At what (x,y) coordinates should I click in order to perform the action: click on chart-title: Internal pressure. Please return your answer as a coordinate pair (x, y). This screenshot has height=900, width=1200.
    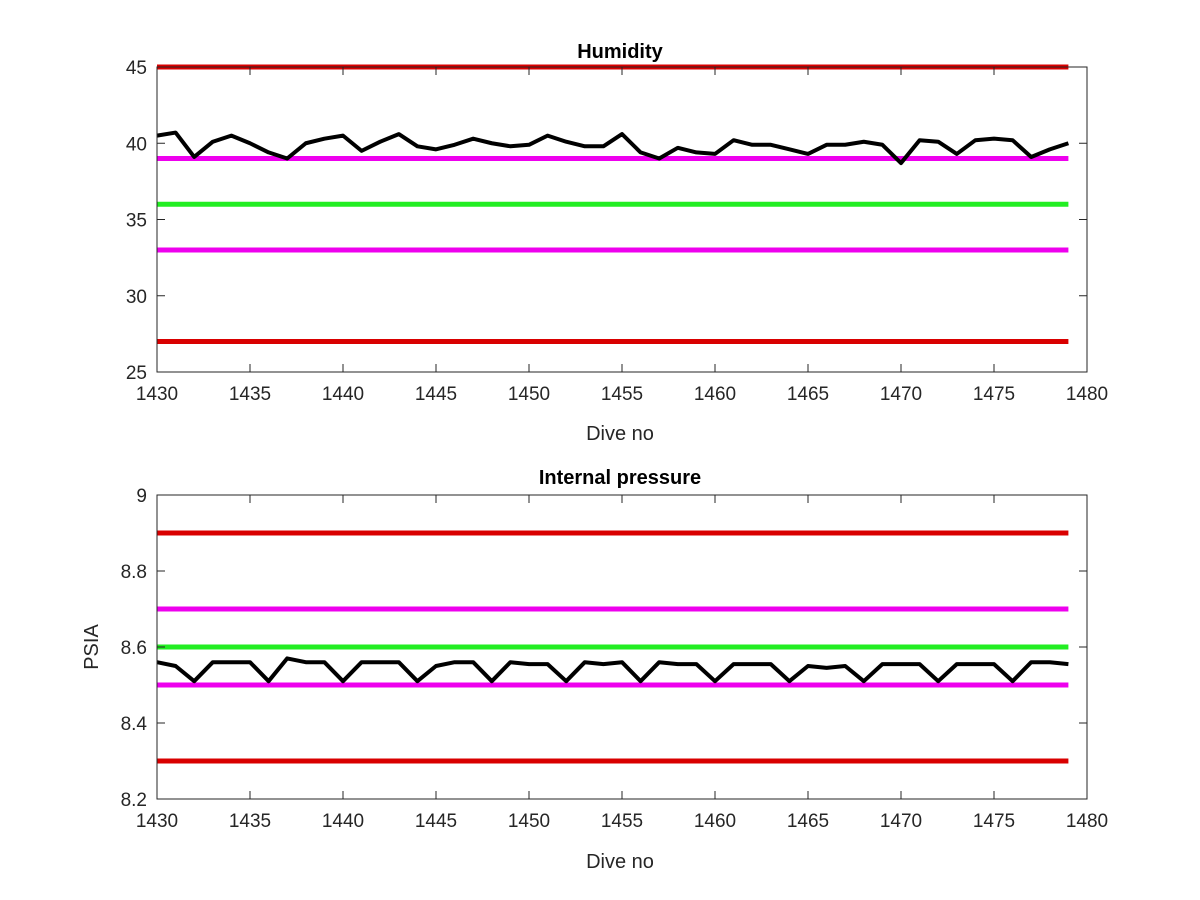
    Looking at the image, I should click on (620, 478).